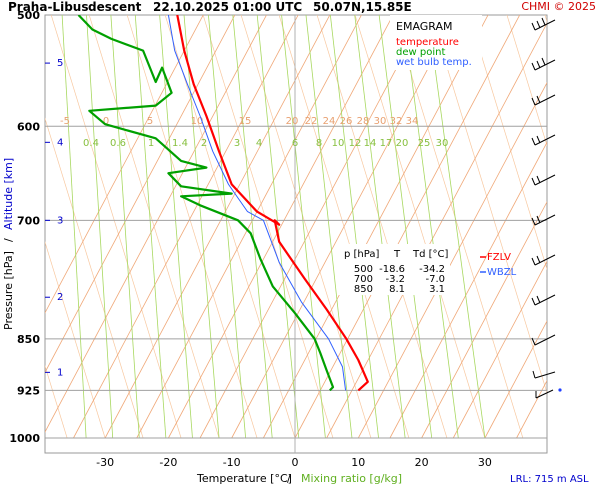  What do you see at coordinates (558, 6) in the screenshot?
I see `copyright: CHMI © 2025` at bounding box center [558, 6].